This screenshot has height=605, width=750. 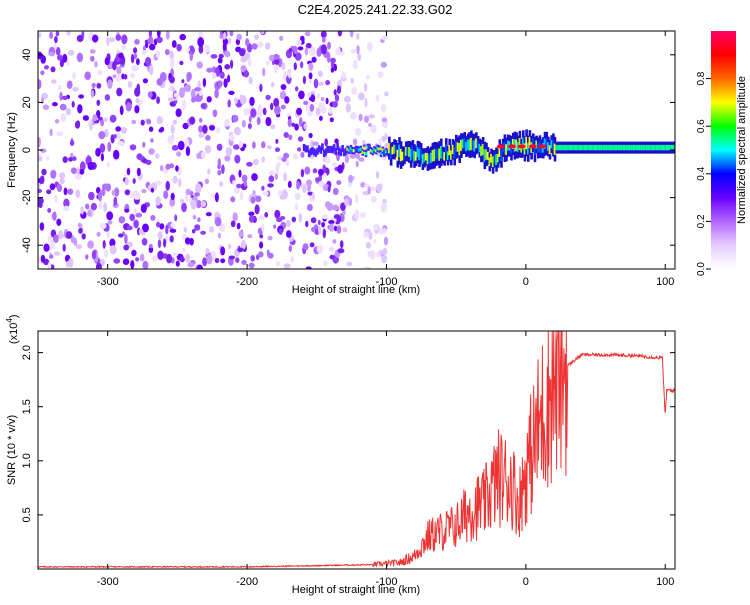 I want to click on y-tick-label: 1.0, so click(x=27, y=460).